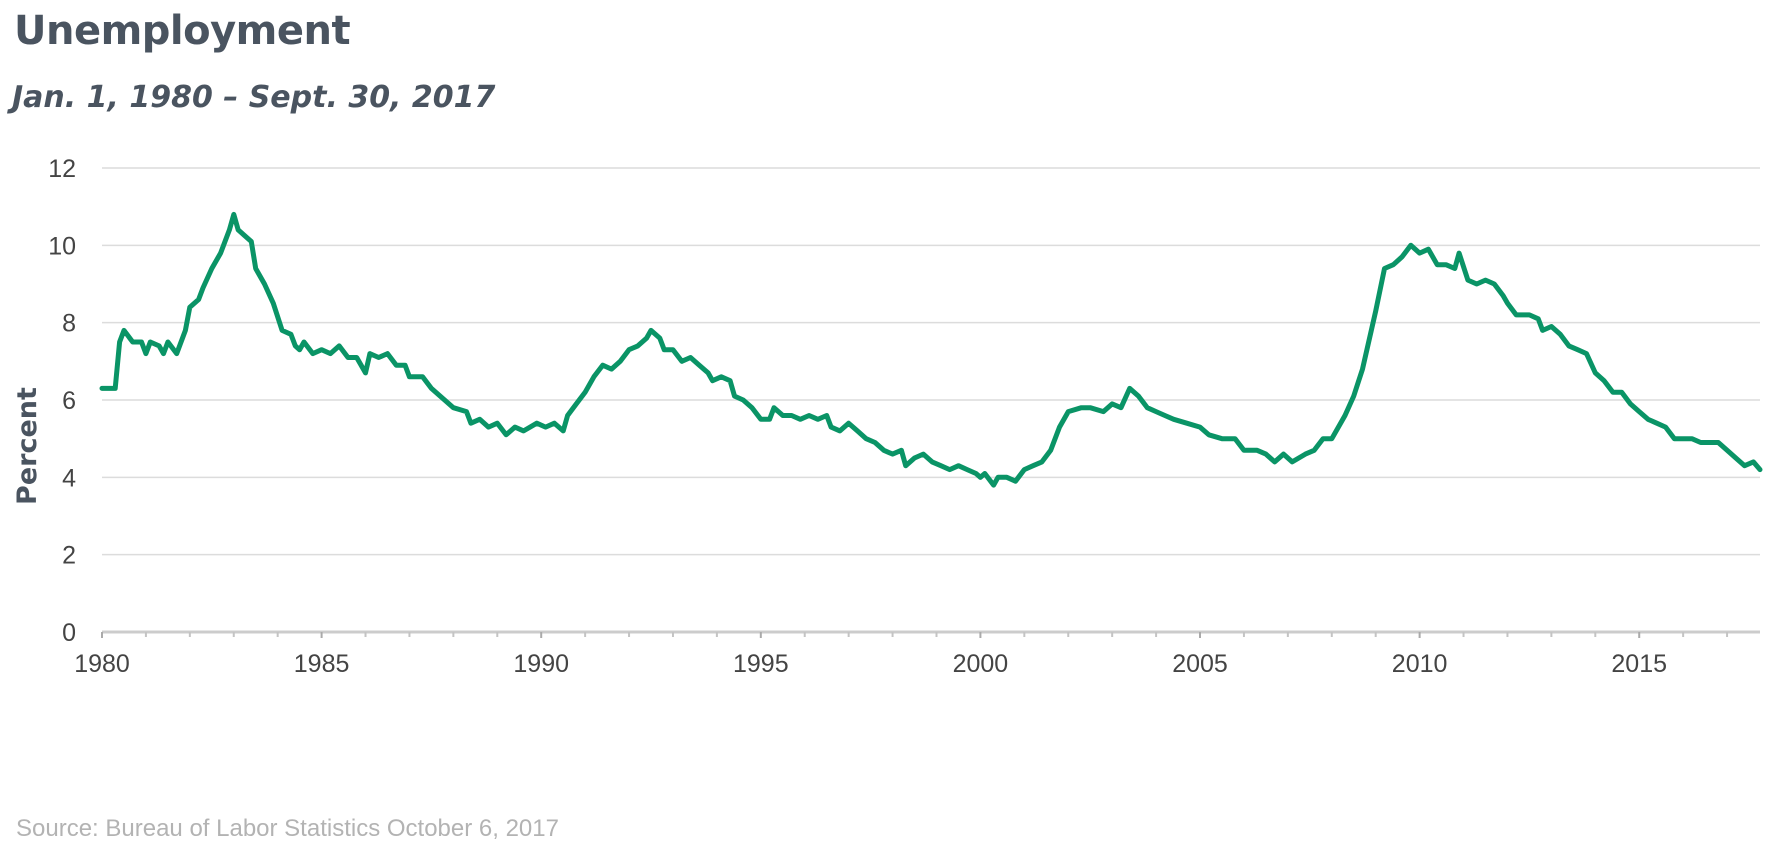  What do you see at coordinates (62, 169) in the screenshot?
I see `y-tick-label: 12` at bounding box center [62, 169].